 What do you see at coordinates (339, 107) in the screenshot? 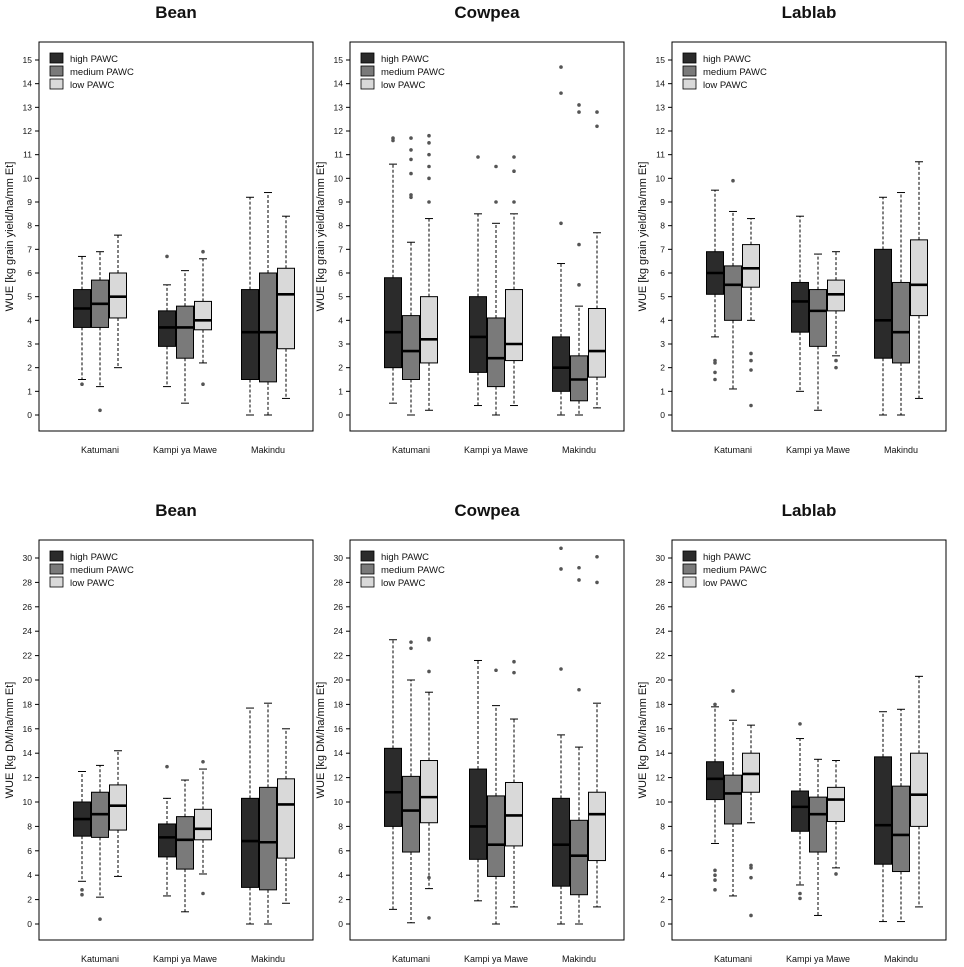
I see `y-tick-label: 13` at bounding box center [339, 107].